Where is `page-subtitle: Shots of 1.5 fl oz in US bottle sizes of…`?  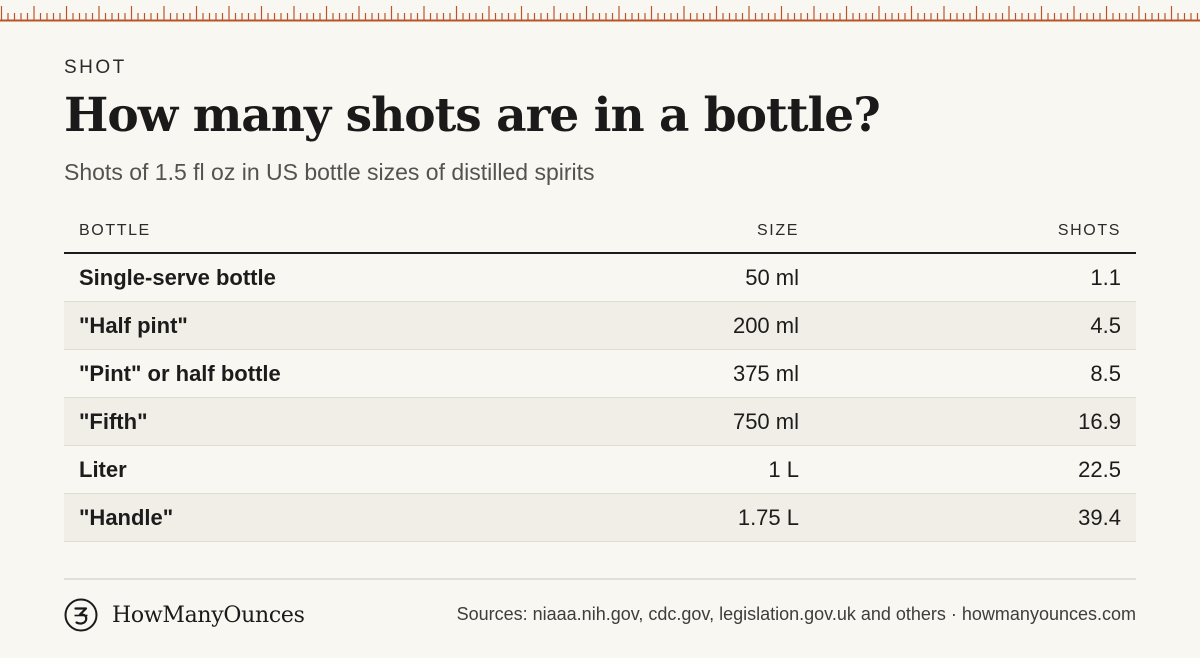
page-subtitle: Shots of 1.5 fl oz in US bottle sizes of… is located at coordinates (329, 172).